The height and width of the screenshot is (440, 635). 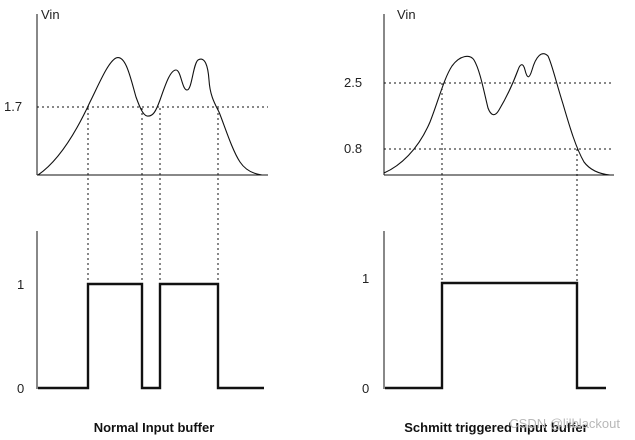 I want to click on right-vin-label: Vin, so click(x=406, y=14).